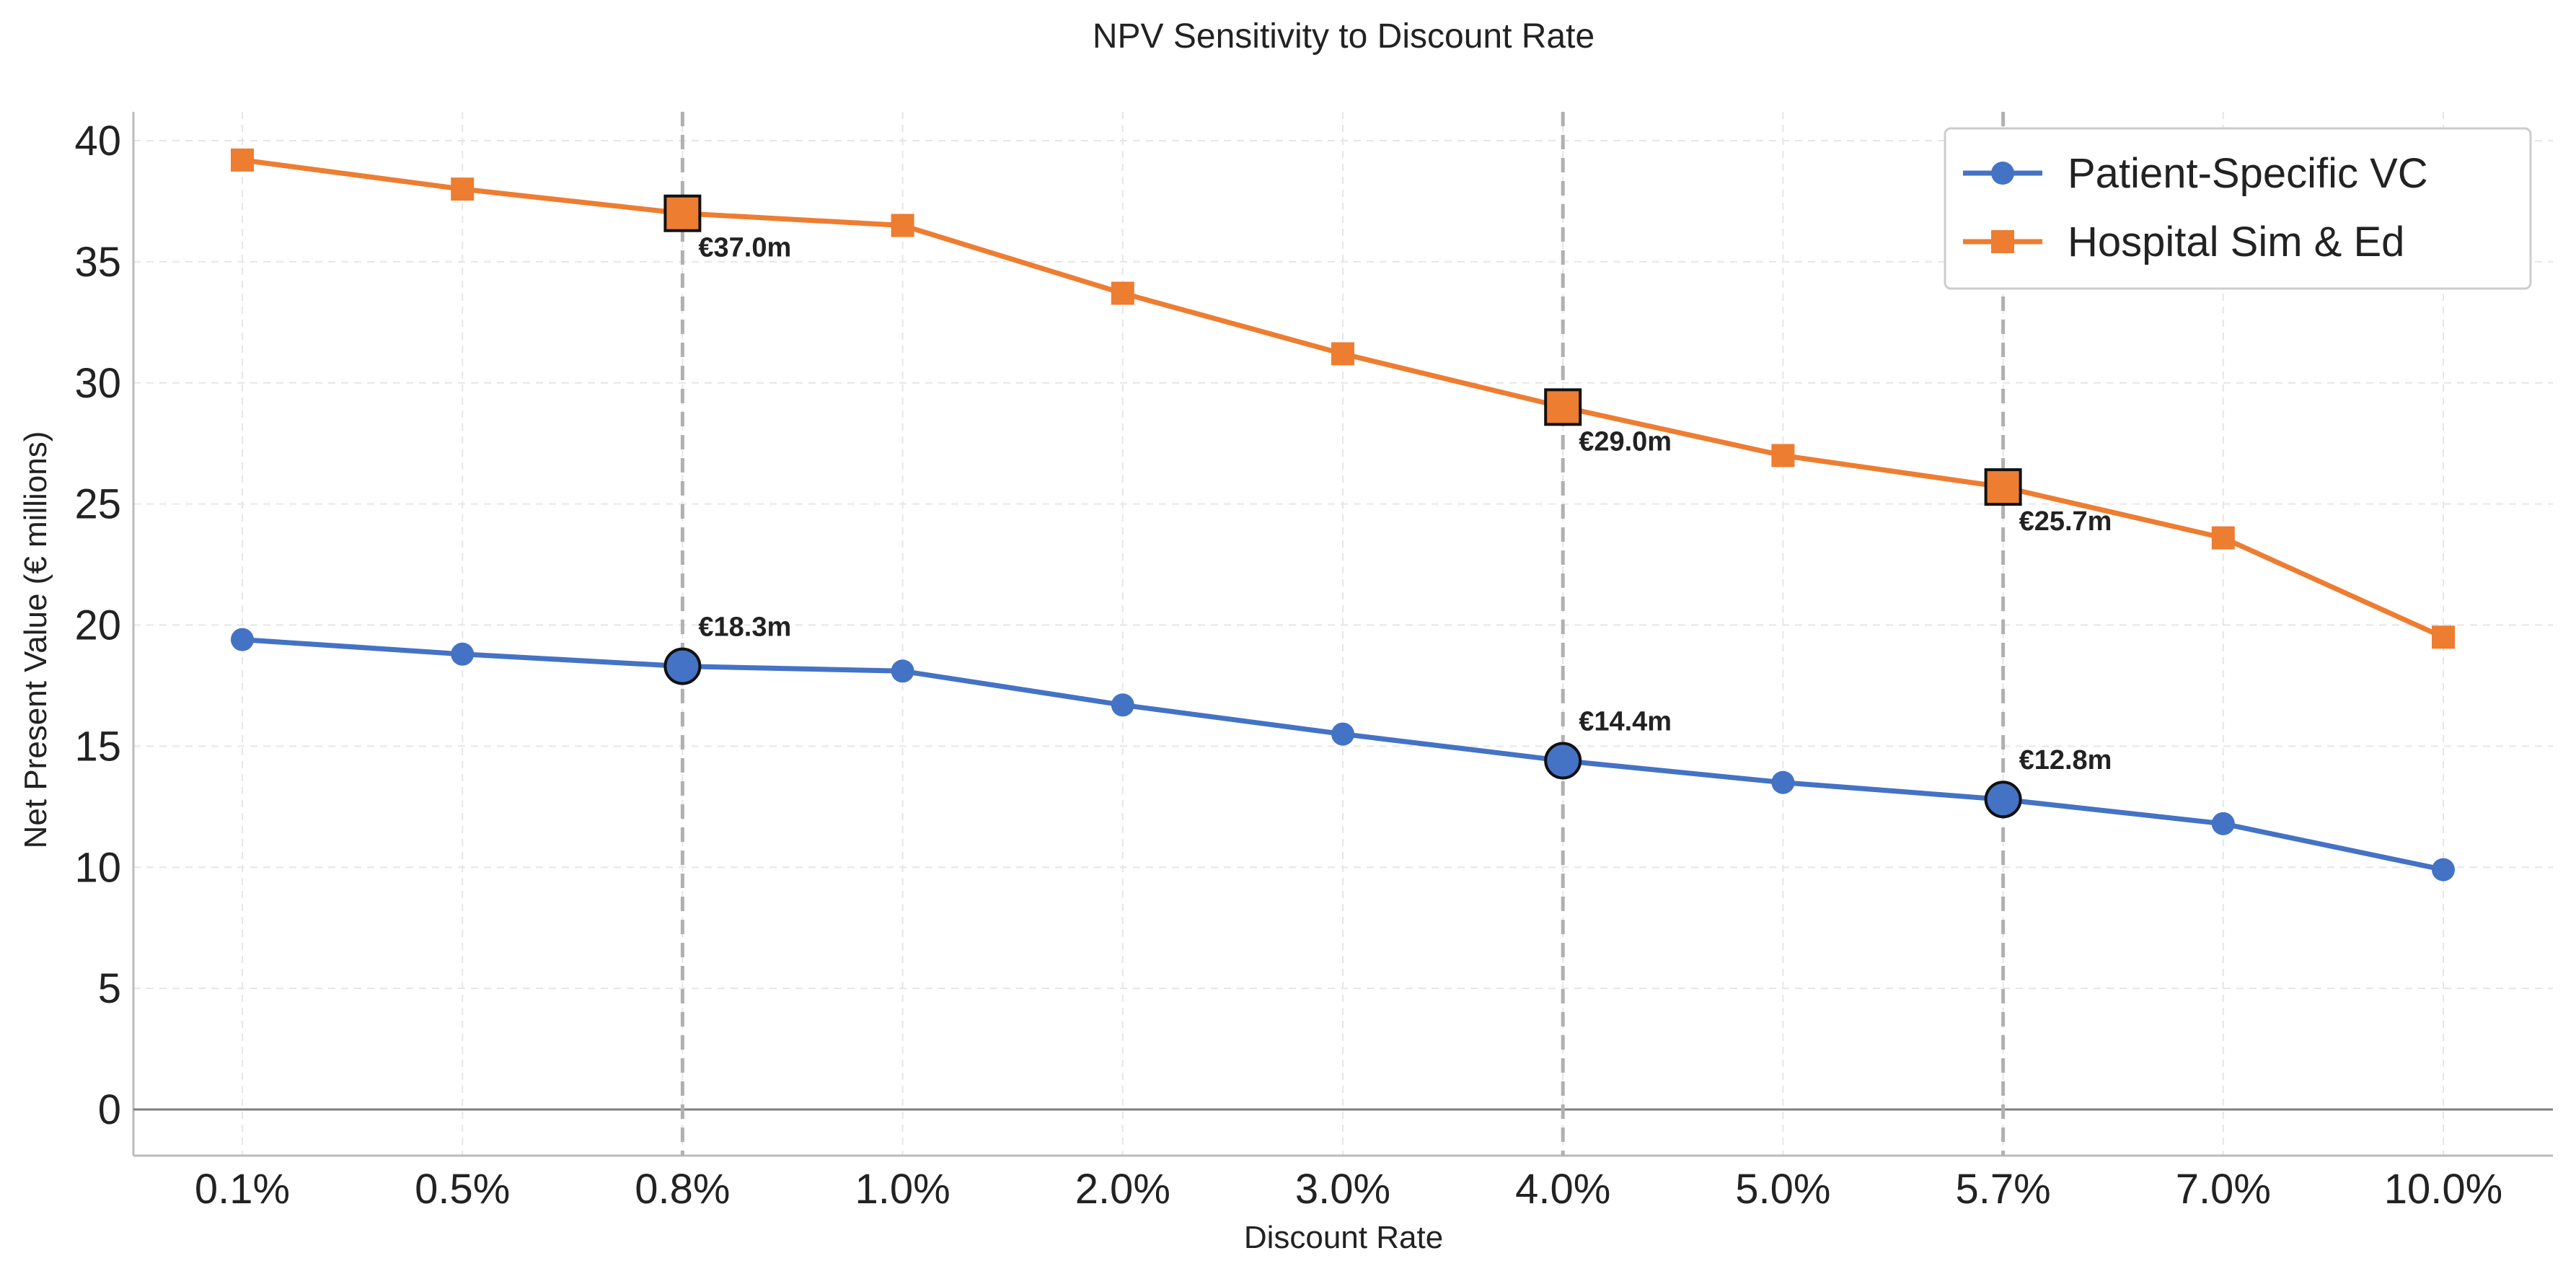 The width and height of the screenshot is (2576, 1279). What do you see at coordinates (97, 504) in the screenshot?
I see `y-tick-label: 25` at bounding box center [97, 504].